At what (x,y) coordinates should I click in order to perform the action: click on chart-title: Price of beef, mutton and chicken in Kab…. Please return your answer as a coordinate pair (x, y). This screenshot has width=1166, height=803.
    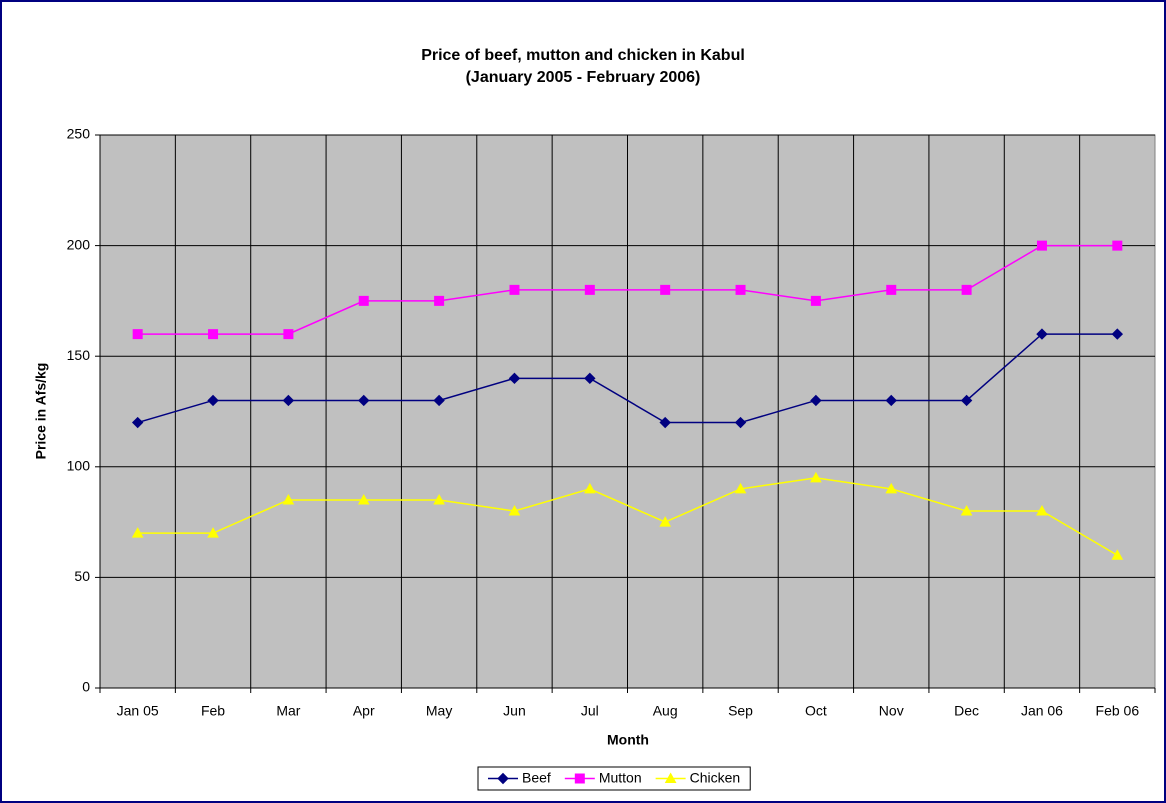
    Looking at the image, I should click on (583, 55).